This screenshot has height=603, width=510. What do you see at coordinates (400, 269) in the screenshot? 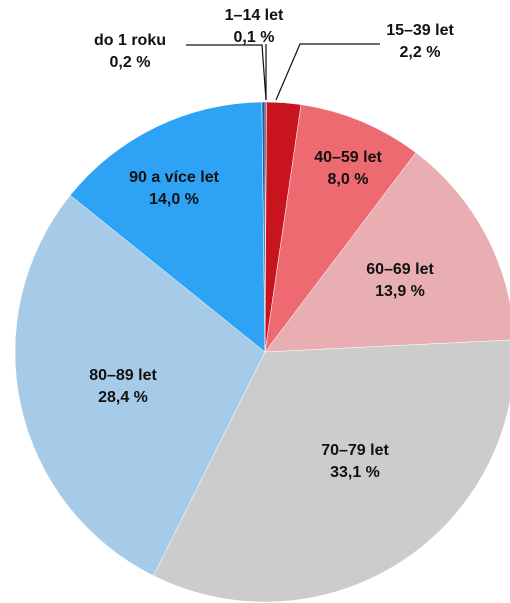
I see `slice-label: 60–69 let` at bounding box center [400, 269].